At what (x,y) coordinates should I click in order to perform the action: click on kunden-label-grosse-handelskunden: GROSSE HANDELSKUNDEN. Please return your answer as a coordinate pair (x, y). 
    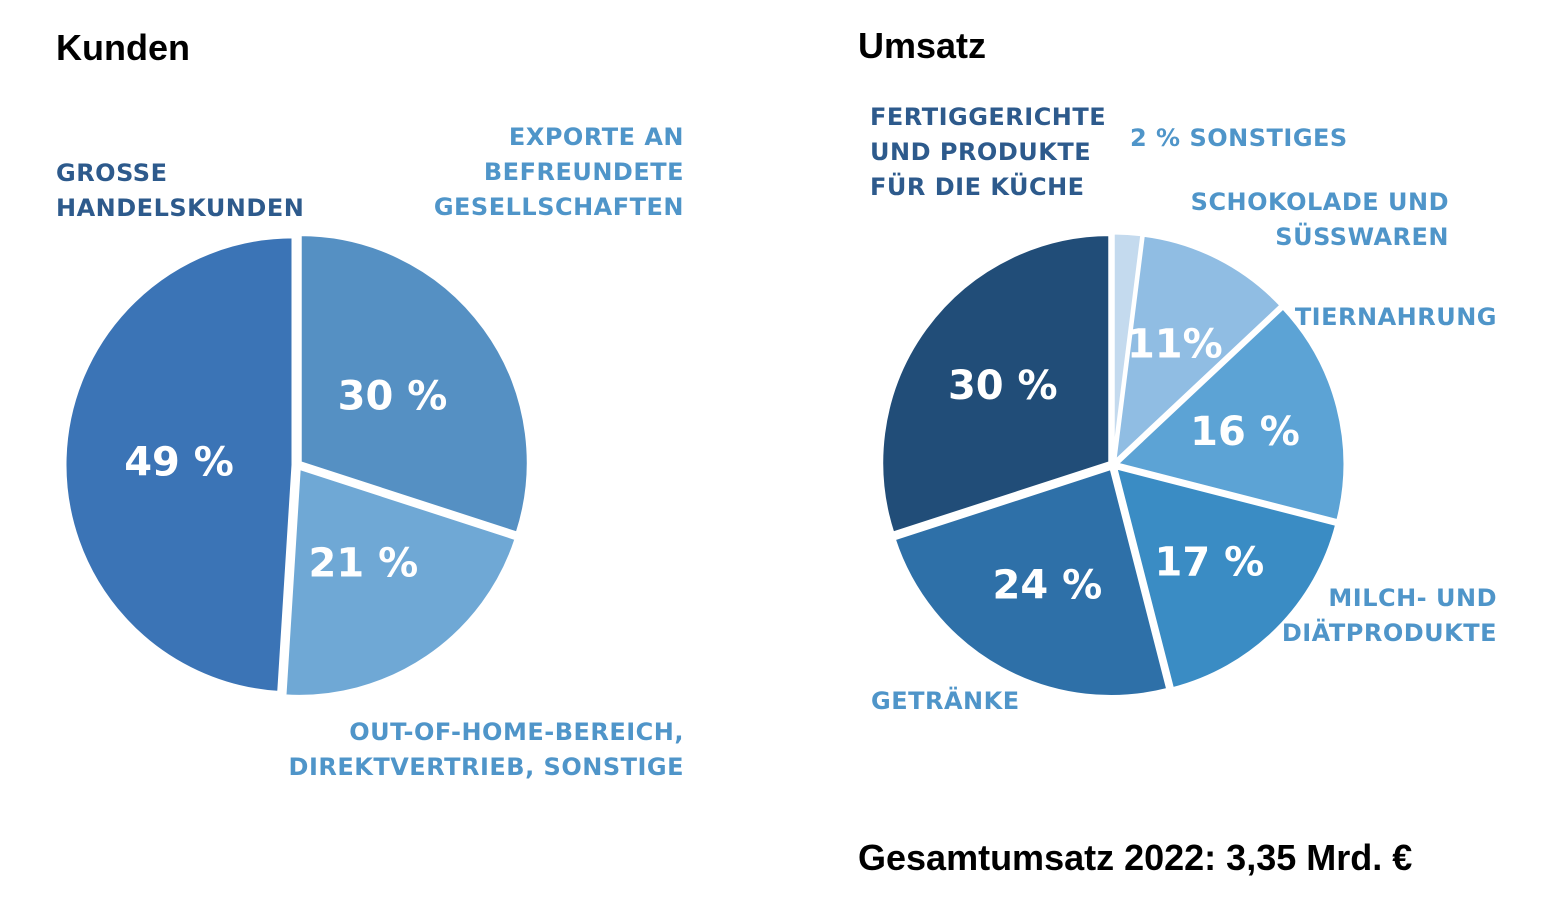
    Looking at the image, I should click on (180, 190).